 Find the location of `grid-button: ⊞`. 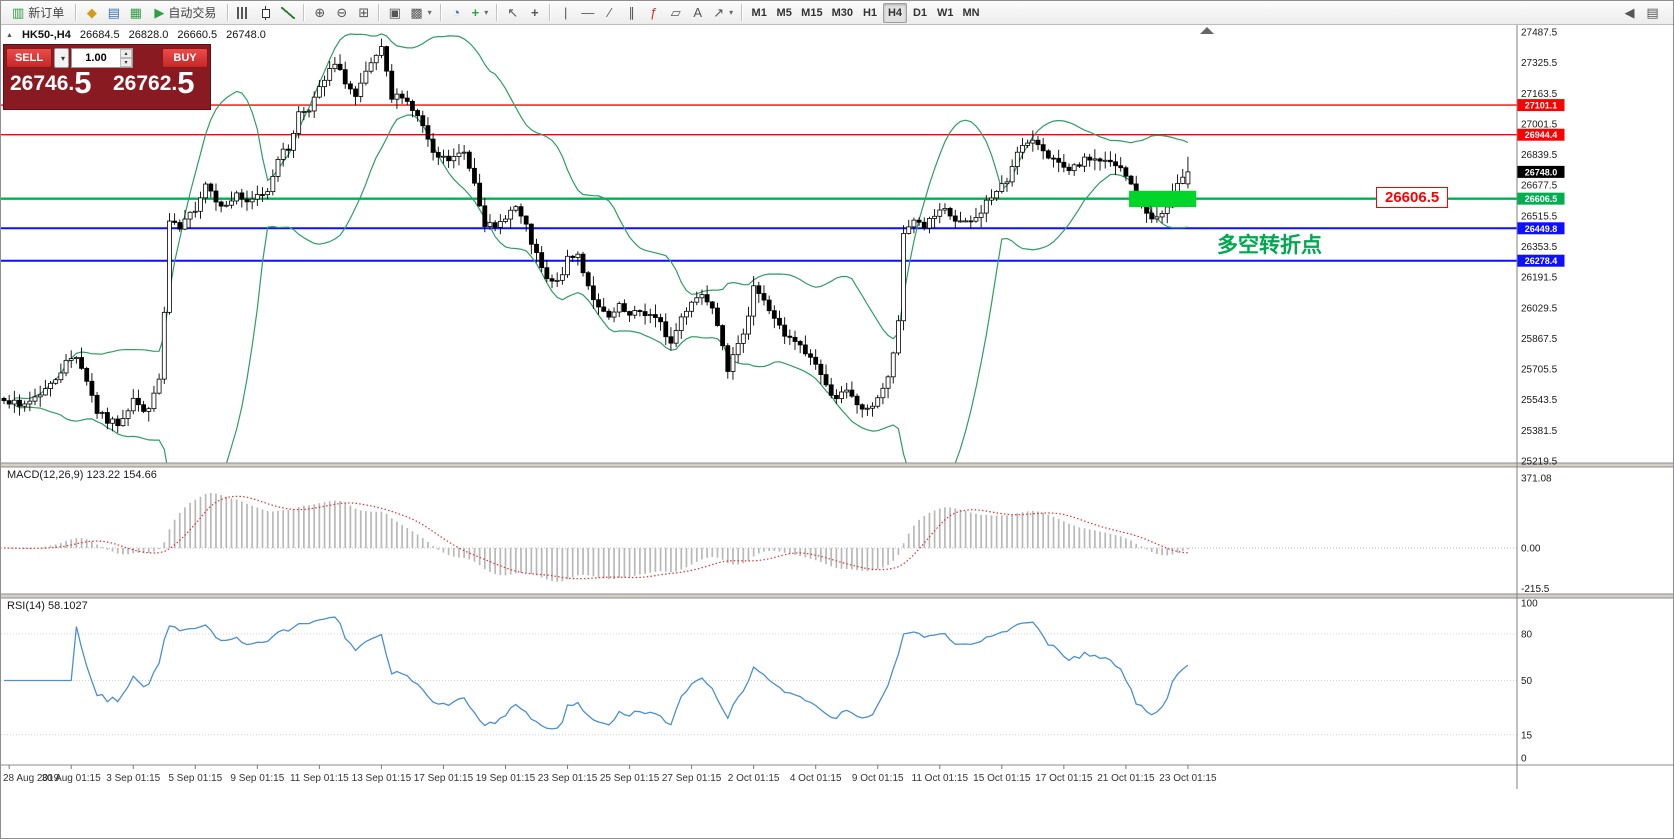

grid-button: ⊞ is located at coordinates (363, 13).